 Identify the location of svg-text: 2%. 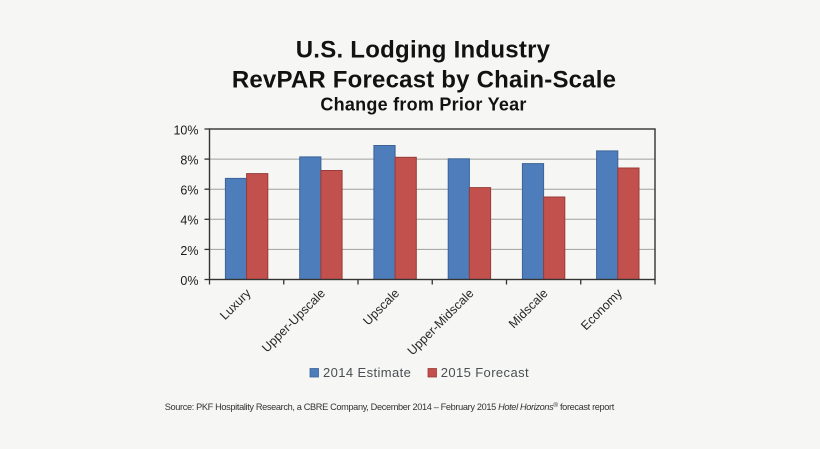
(189, 251).